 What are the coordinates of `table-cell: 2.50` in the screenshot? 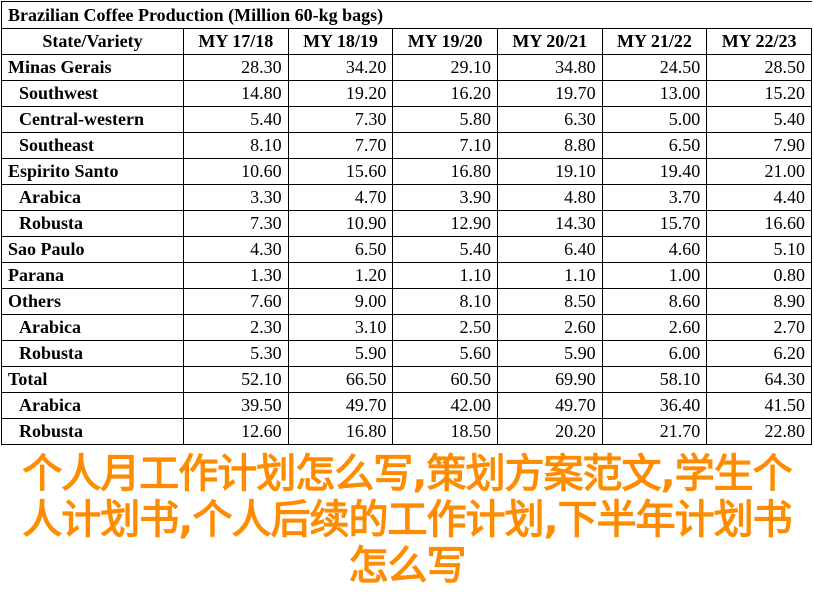 It's located at (445, 327).